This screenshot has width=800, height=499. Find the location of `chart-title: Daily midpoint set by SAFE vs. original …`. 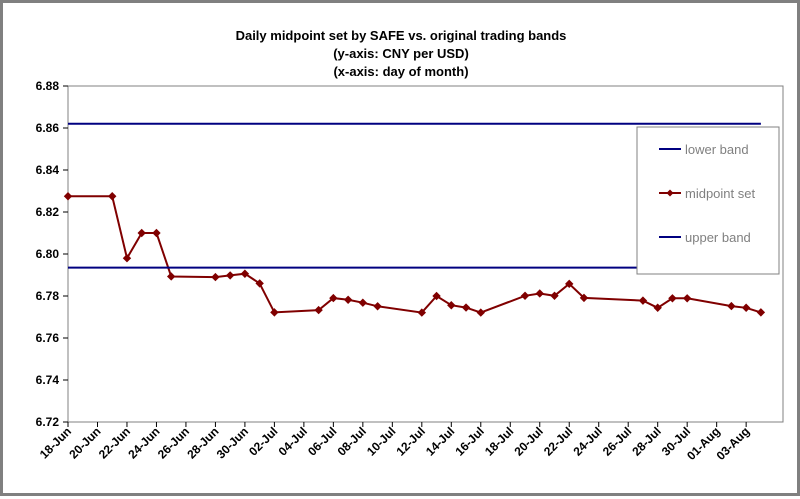

chart-title: Daily midpoint set by SAFE vs. original … is located at coordinates (401, 53).